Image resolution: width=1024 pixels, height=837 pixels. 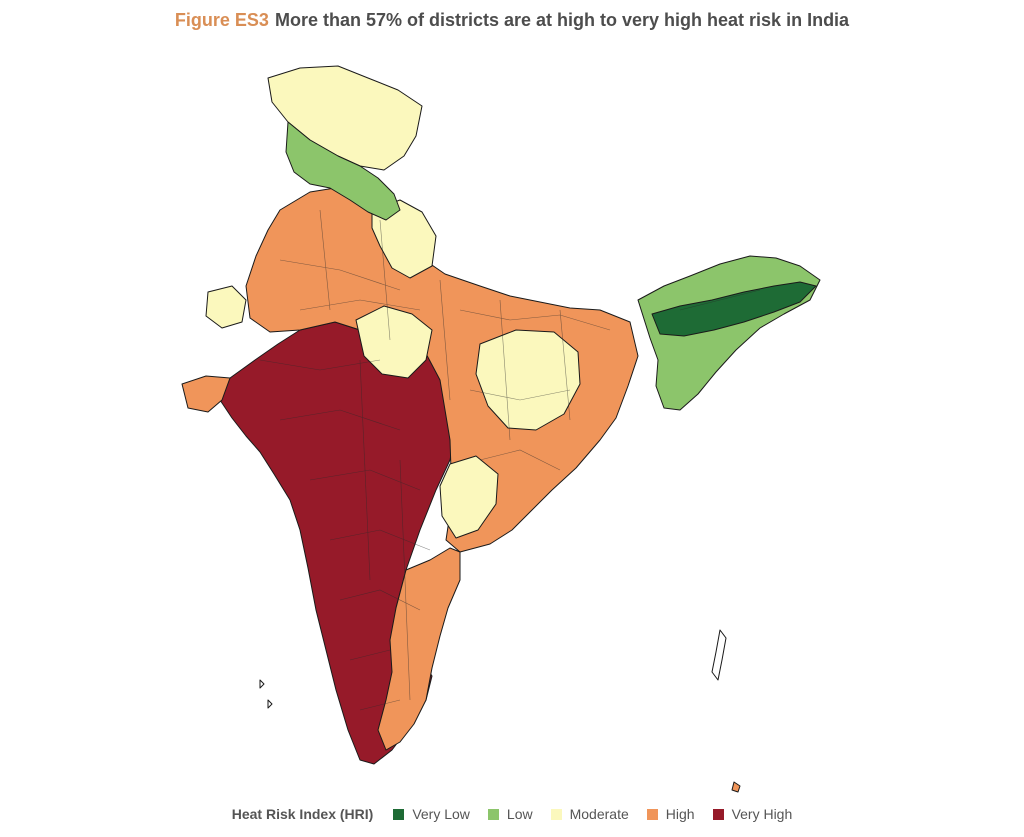 What do you see at coordinates (528, 380) in the screenshot?
I see `region-moderate-east` at bounding box center [528, 380].